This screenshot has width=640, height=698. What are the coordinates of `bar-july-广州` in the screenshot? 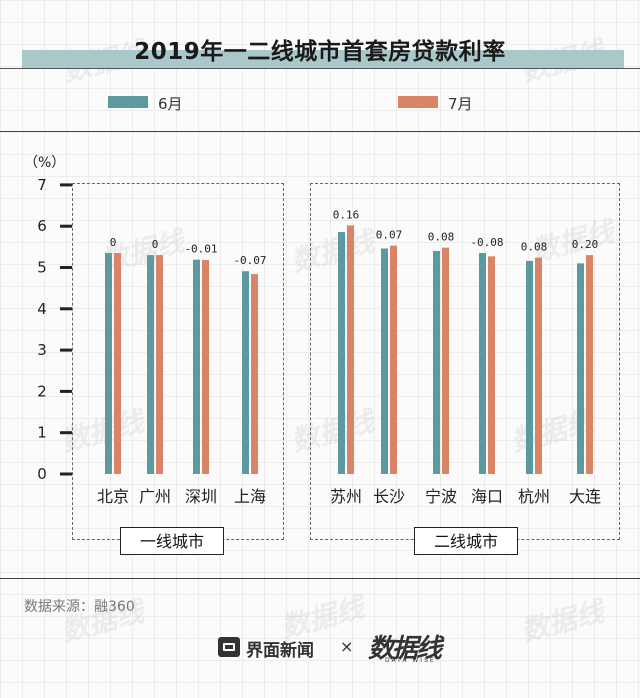 It's located at (159, 364).